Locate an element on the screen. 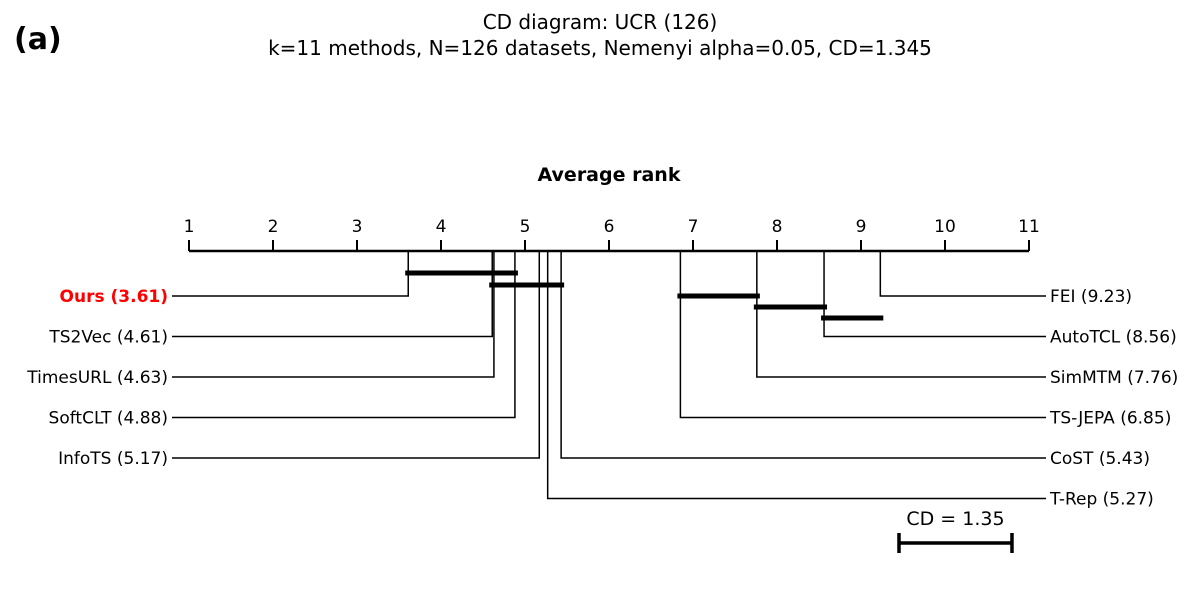 The height and width of the screenshot is (603, 1200). method-label: SimMTM (7.76) is located at coordinates (1114, 378).